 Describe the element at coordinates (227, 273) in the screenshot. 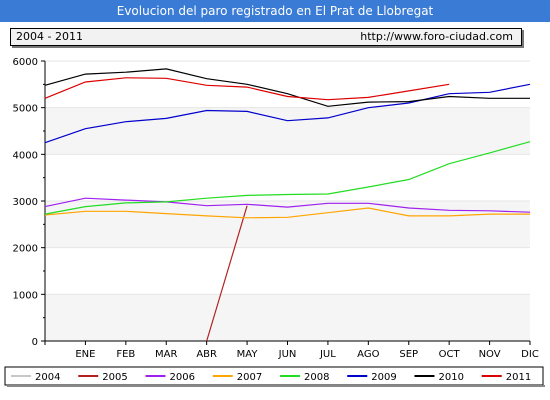

I see `series-line-2005` at that location.